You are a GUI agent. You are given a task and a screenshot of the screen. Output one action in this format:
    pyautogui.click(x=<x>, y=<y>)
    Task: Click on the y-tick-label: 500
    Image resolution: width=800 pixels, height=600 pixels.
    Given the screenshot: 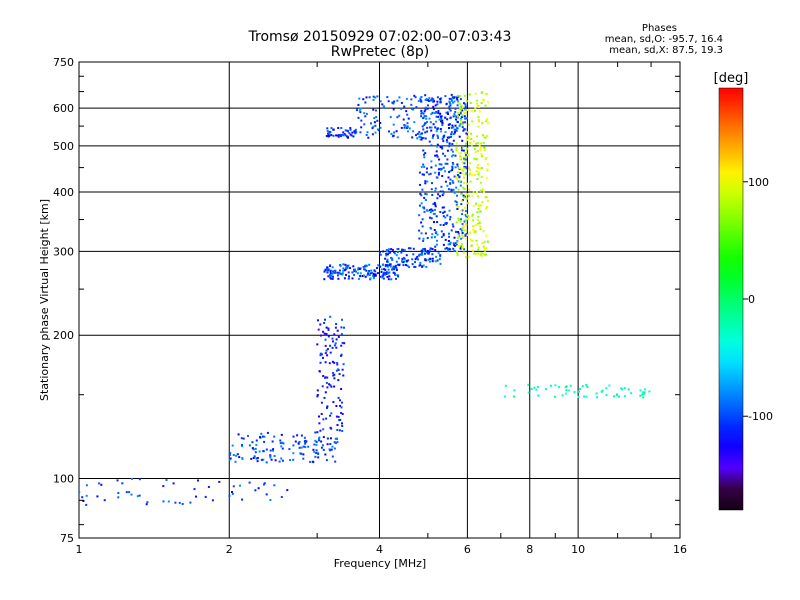 What is the action you would take?
    pyautogui.click(x=63, y=146)
    